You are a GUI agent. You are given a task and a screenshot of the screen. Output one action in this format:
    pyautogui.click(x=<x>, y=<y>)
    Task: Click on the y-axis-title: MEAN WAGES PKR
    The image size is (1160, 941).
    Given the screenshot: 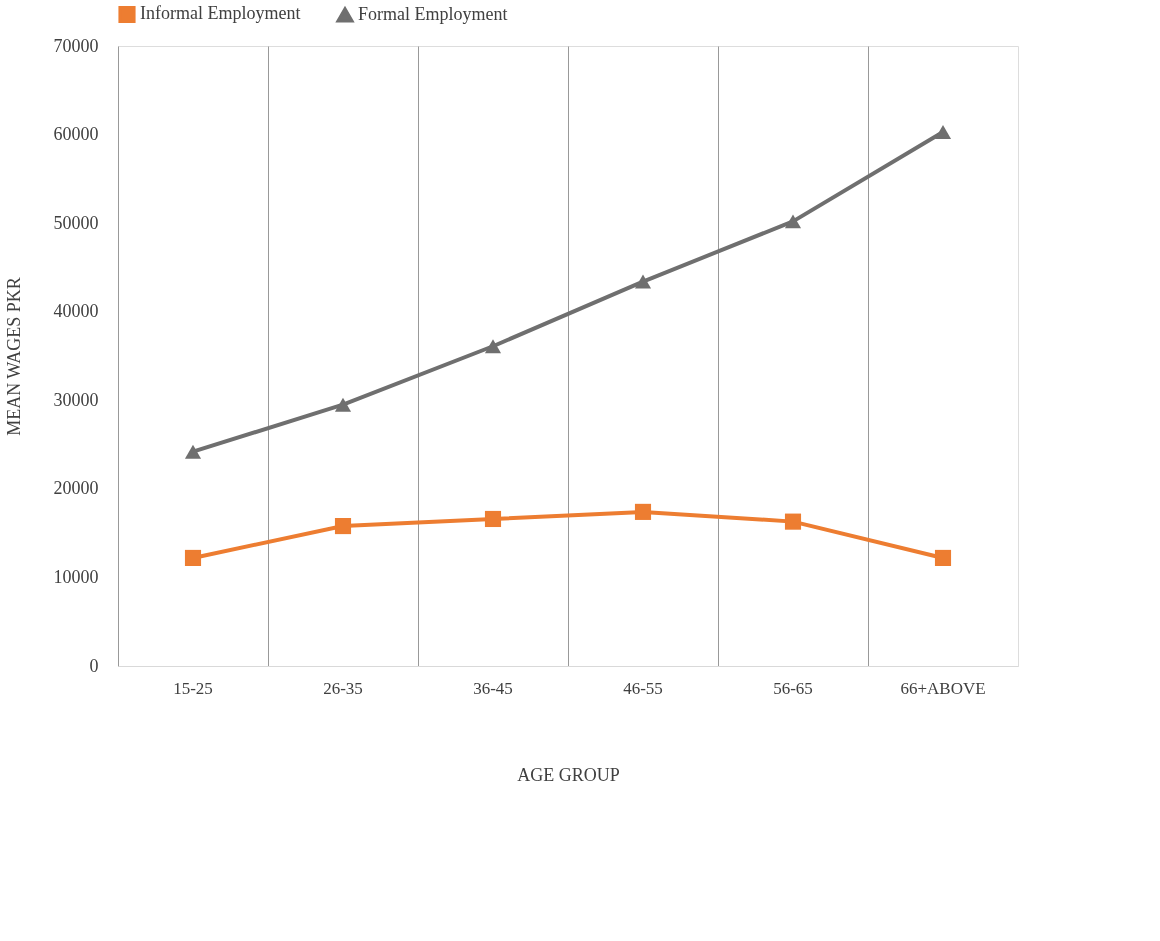 What is the action you would take?
    pyautogui.click(x=13, y=356)
    